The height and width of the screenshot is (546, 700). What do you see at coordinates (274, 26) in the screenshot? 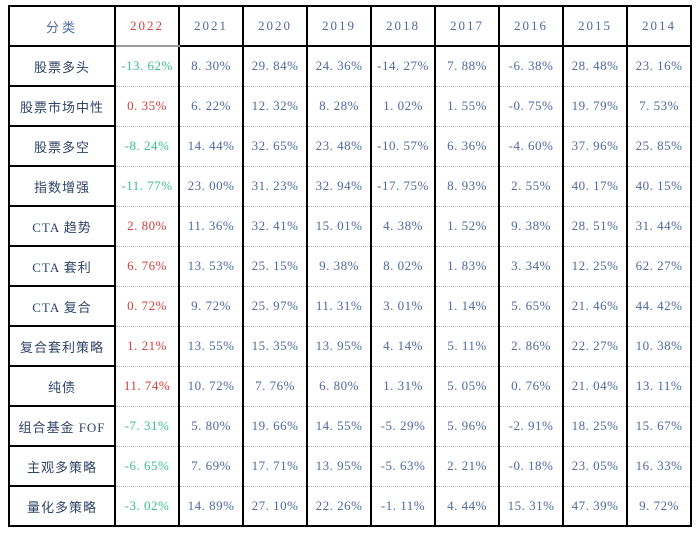
I see `year-column-header-2020: 2020` at bounding box center [274, 26].